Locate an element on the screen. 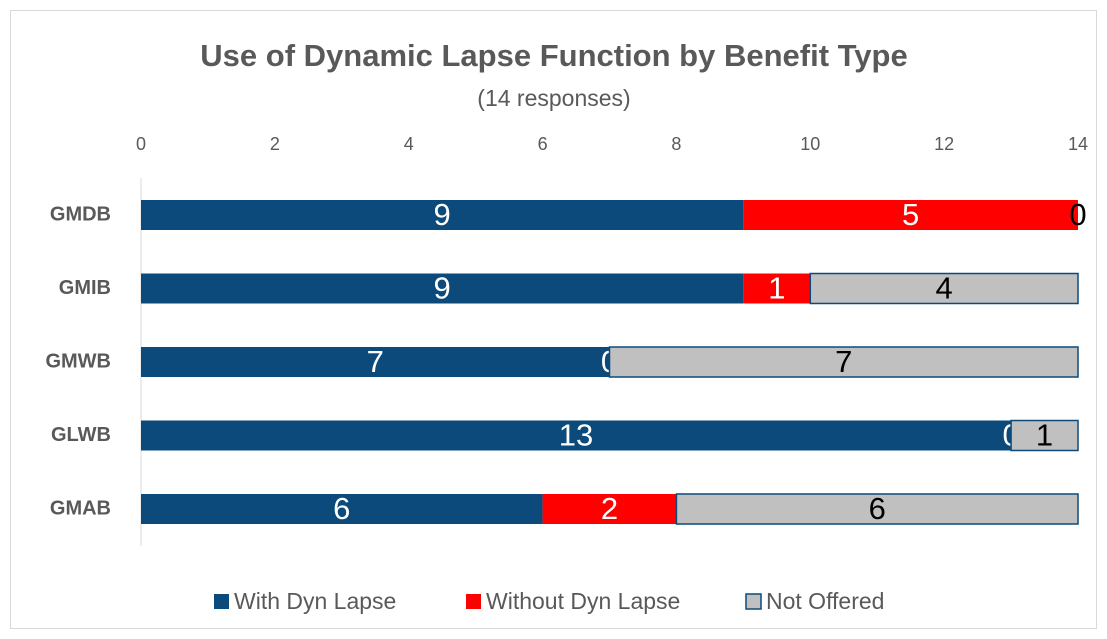 The width and height of the screenshot is (1107, 639). data-label: 5 is located at coordinates (910, 214).